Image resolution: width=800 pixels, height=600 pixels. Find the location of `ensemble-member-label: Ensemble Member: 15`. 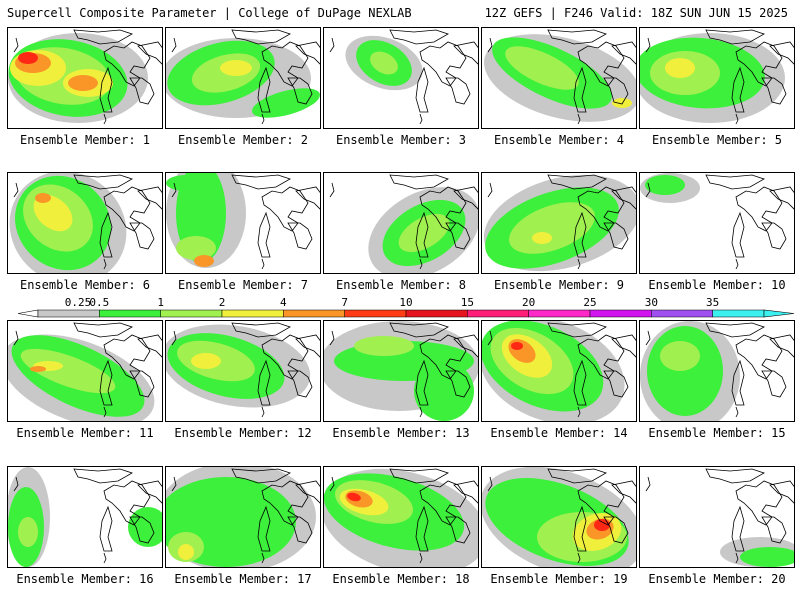

ensemble-member-label: Ensemble Member: 15 is located at coordinates (717, 433).